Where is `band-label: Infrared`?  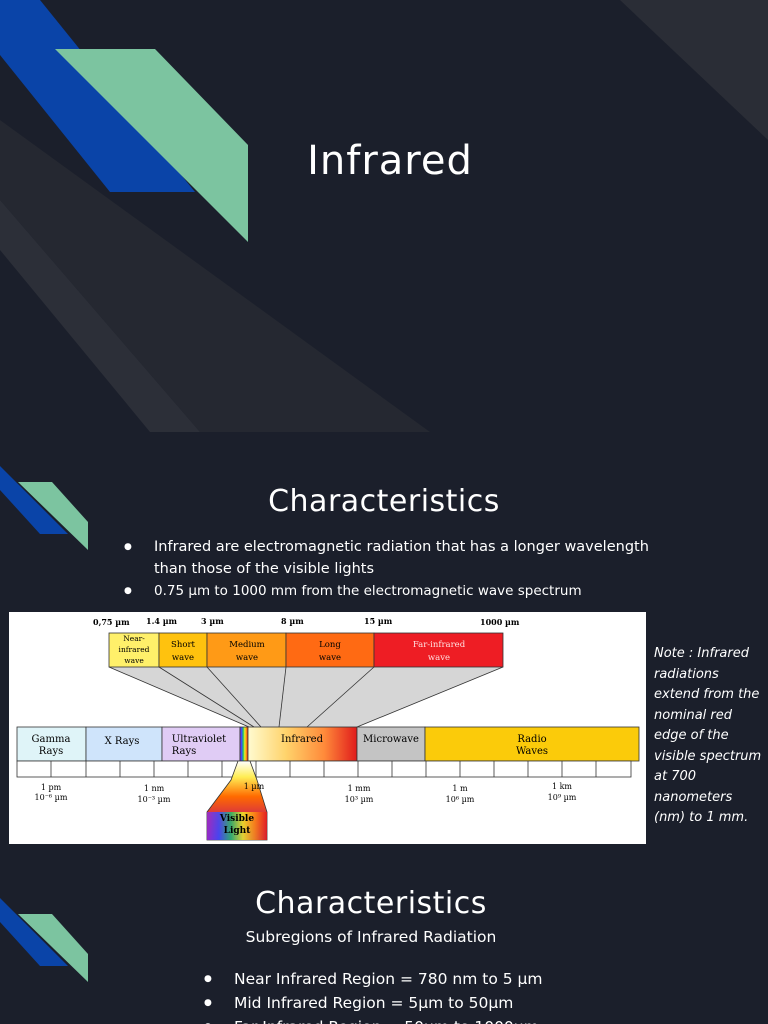
band-label: Infrared is located at coordinates (302, 739).